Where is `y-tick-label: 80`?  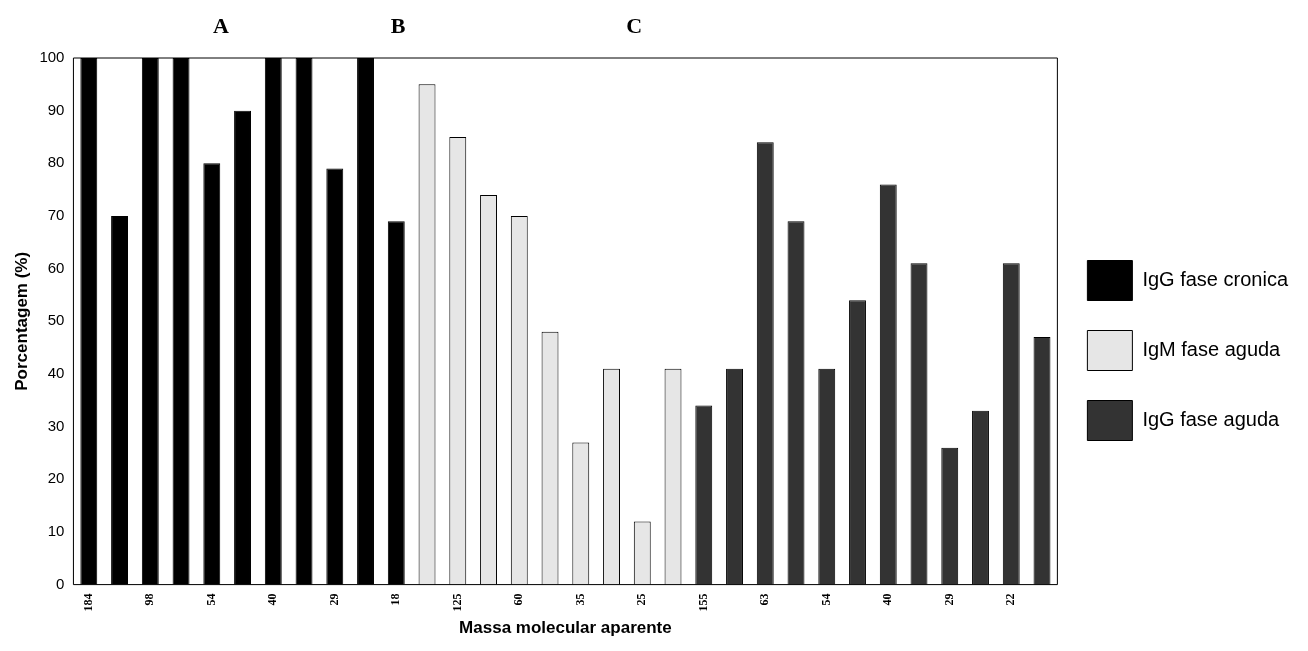 y-tick-label: 80 is located at coordinates (56, 162).